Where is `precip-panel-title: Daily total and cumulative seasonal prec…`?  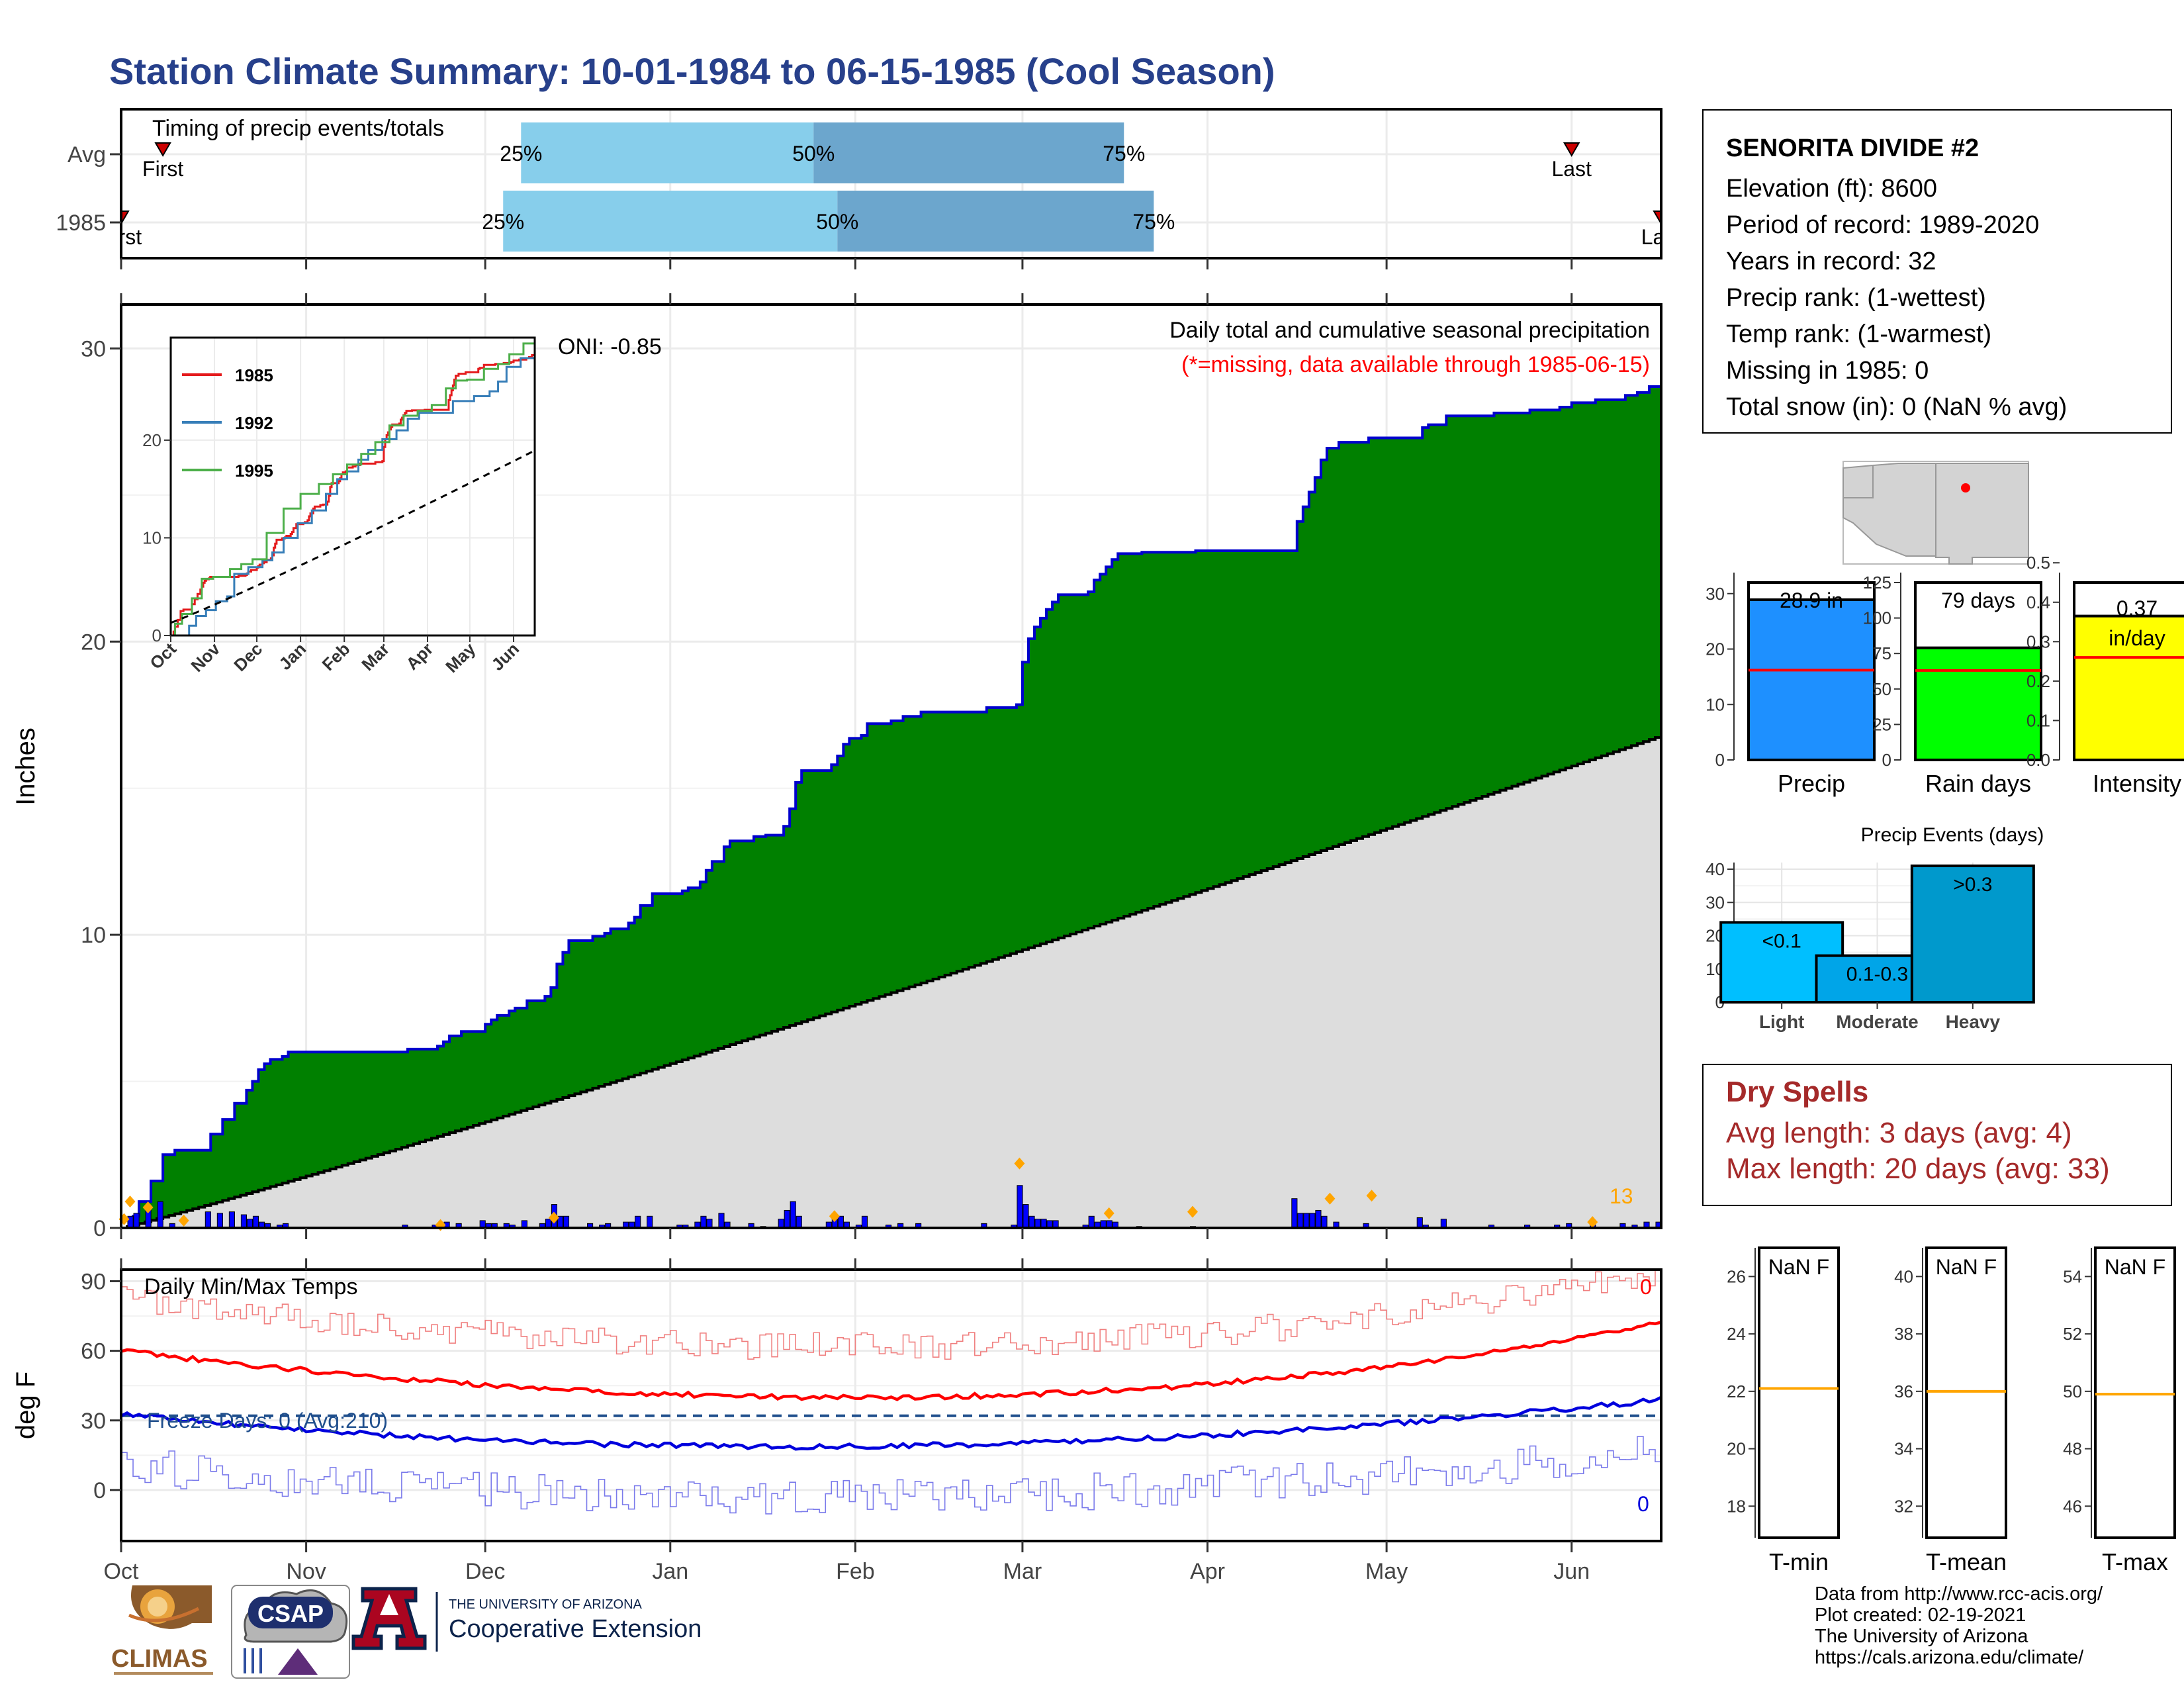 precip-panel-title: Daily total and cumulative seasonal prec… is located at coordinates (1410, 330).